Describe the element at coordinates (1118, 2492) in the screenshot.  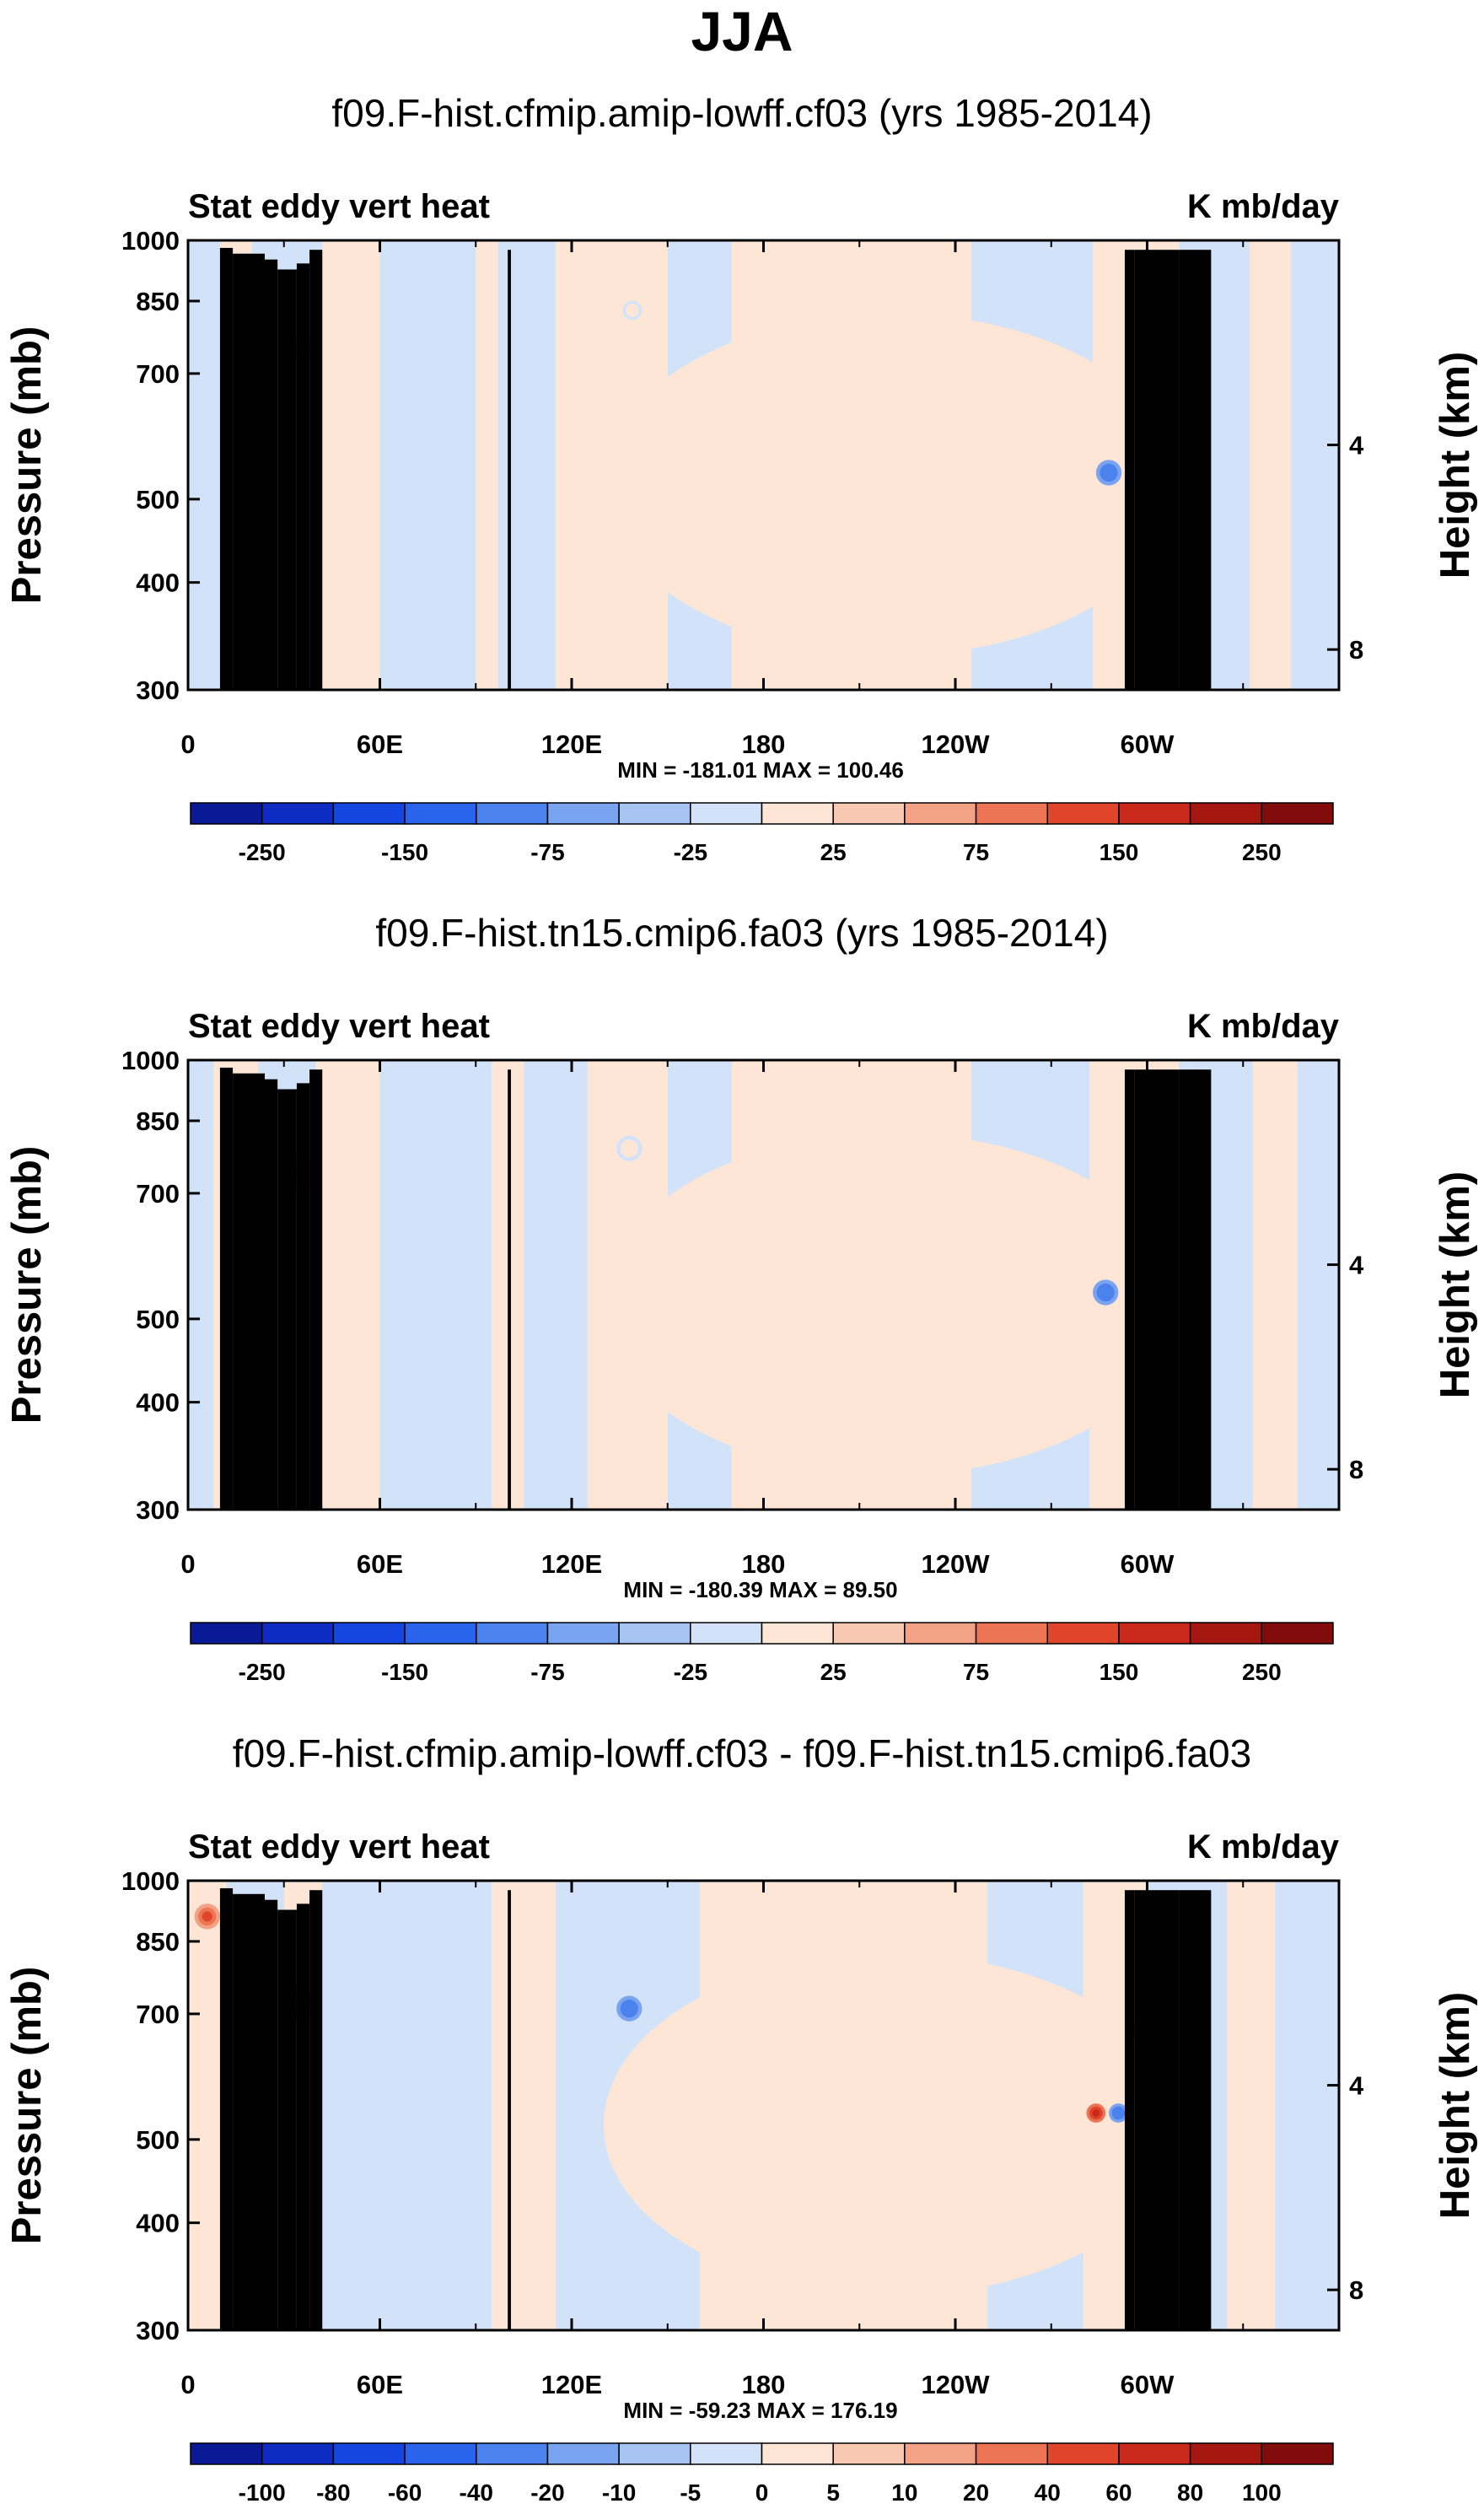
I see `colorbar-label: 60` at that location.